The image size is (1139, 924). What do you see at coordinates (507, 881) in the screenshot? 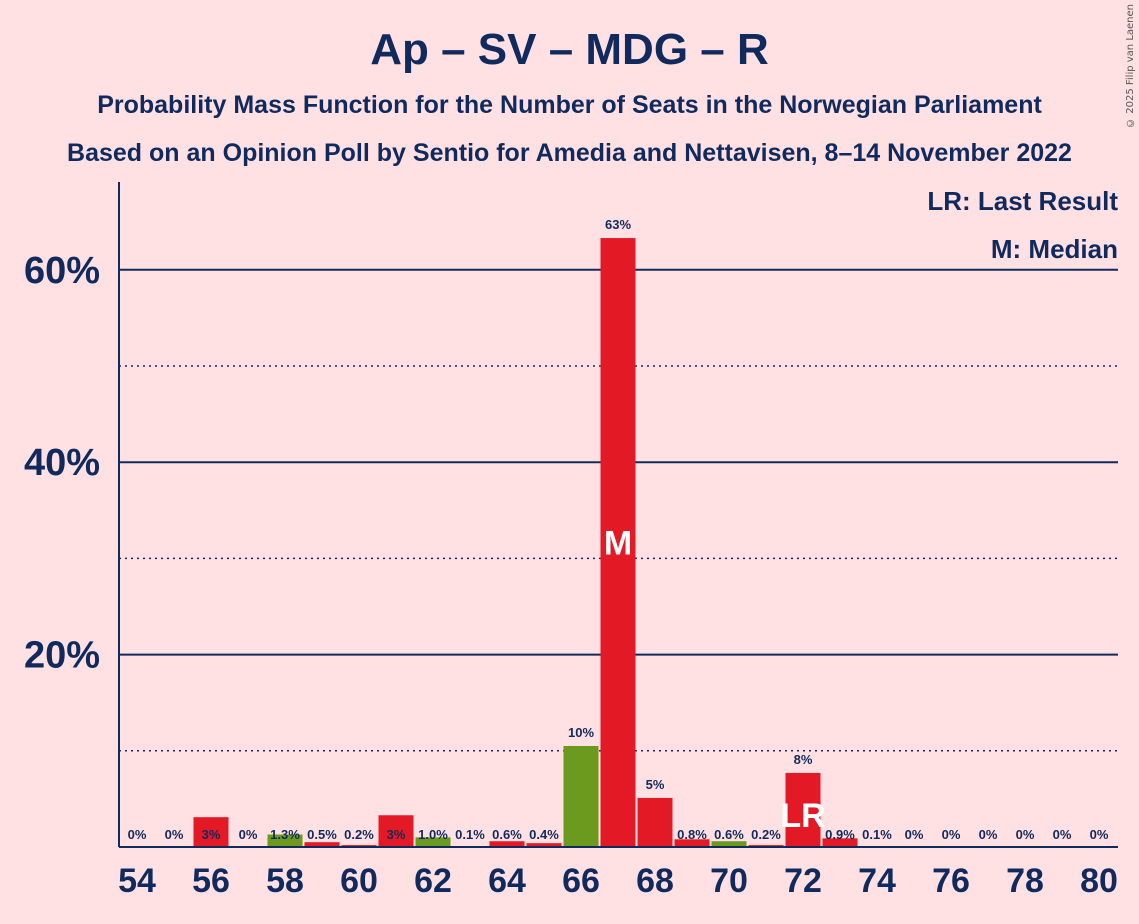
I see `x-tick-label: 64` at bounding box center [507, 881].